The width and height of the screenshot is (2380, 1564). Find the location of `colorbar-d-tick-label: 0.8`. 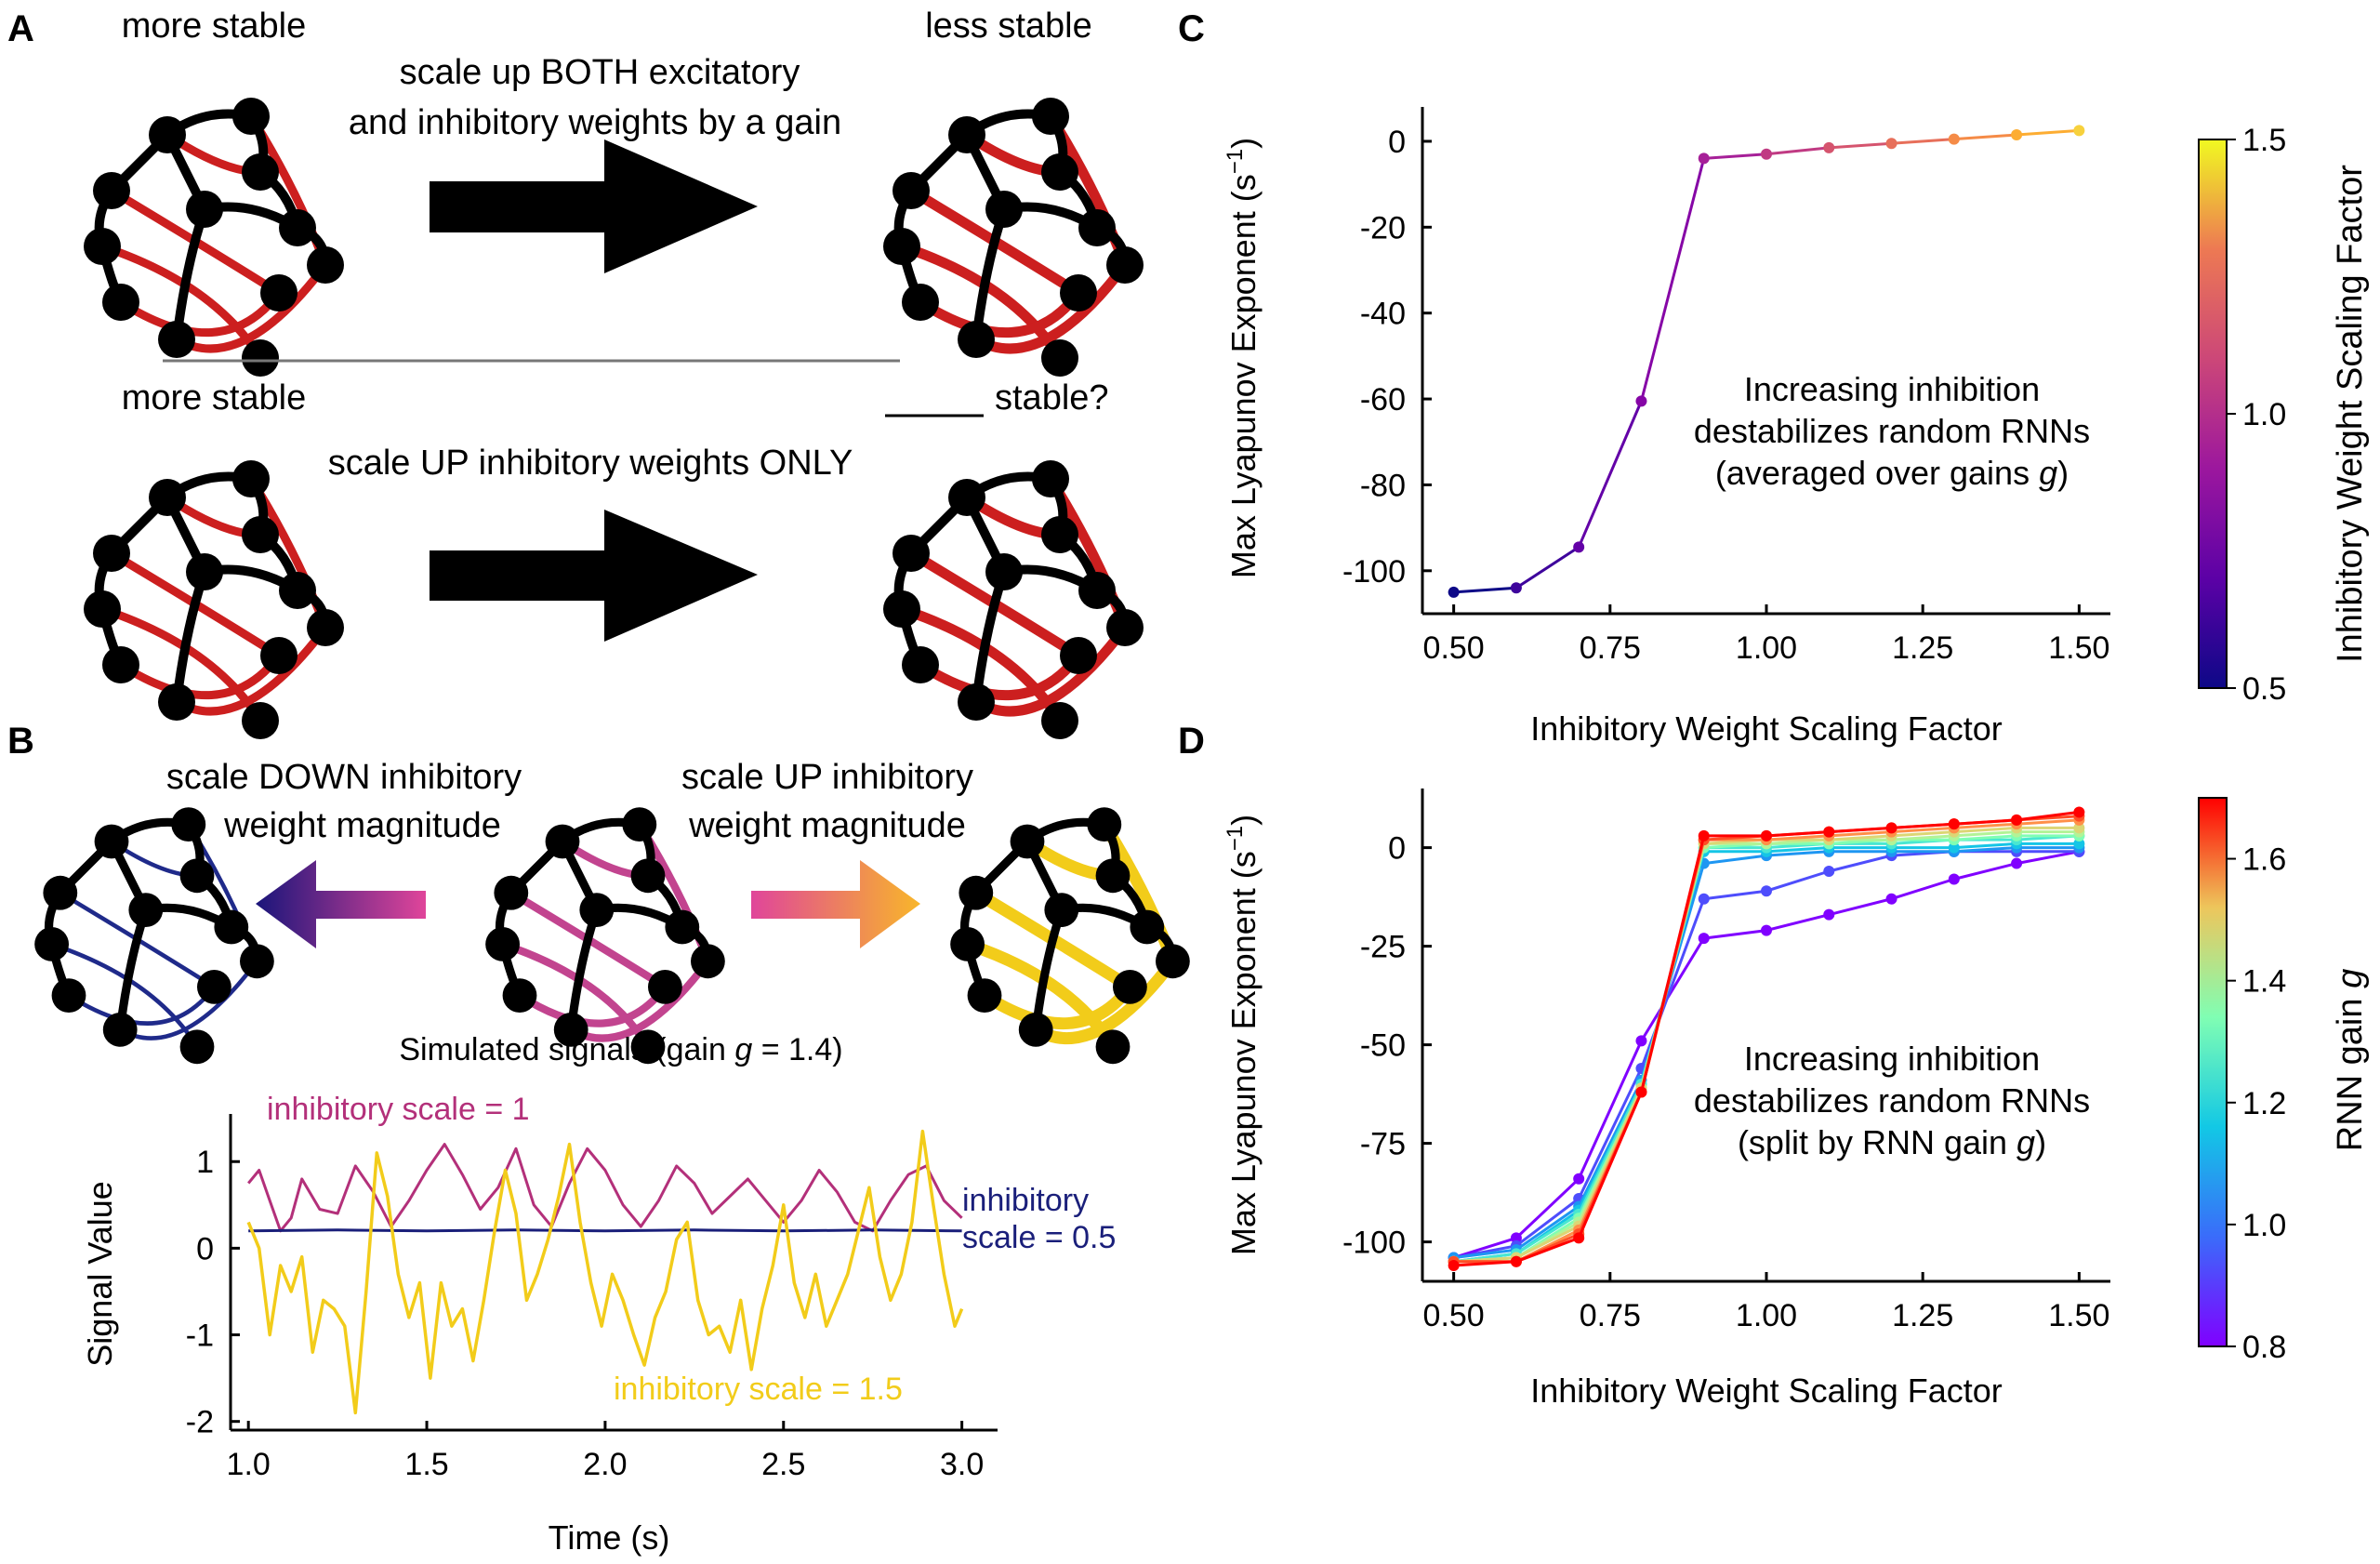

colorbar-d-tick-label: 0.8 is located at coordinates (2264, 1347).